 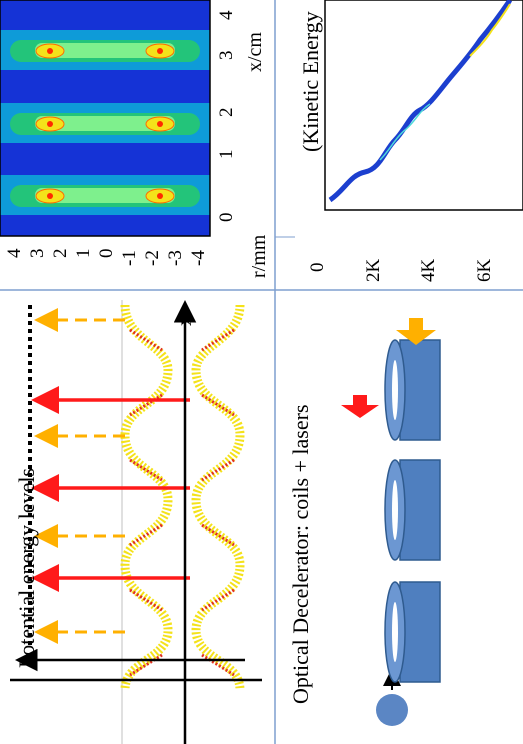 I want to click on potential-curve-upper, so click(x=218, y=497).